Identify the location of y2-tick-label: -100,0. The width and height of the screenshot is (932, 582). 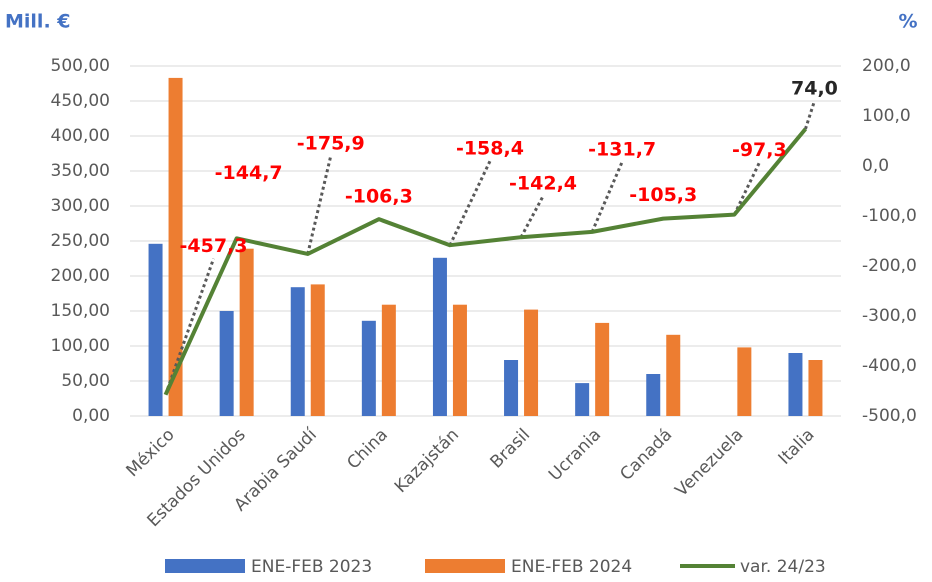
(889, 216).